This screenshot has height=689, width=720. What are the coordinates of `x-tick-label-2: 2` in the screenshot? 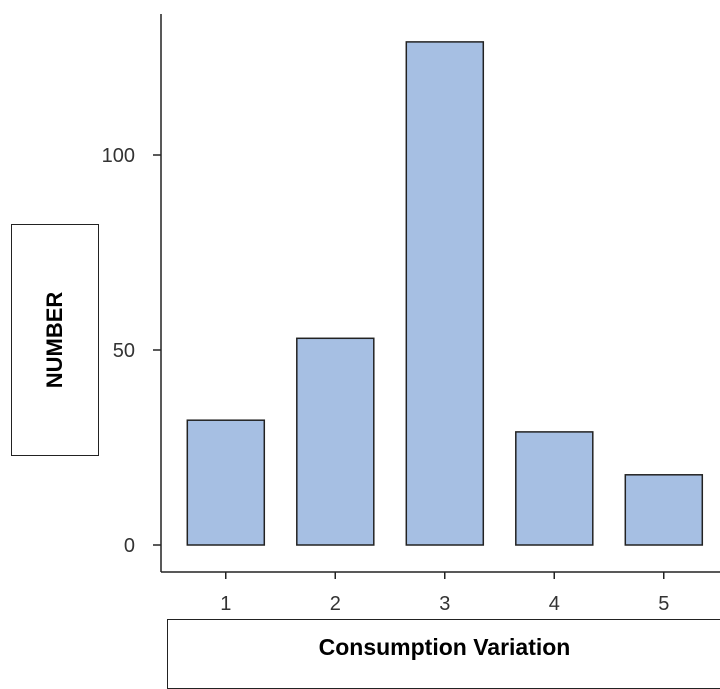 It's located at (335, 604).